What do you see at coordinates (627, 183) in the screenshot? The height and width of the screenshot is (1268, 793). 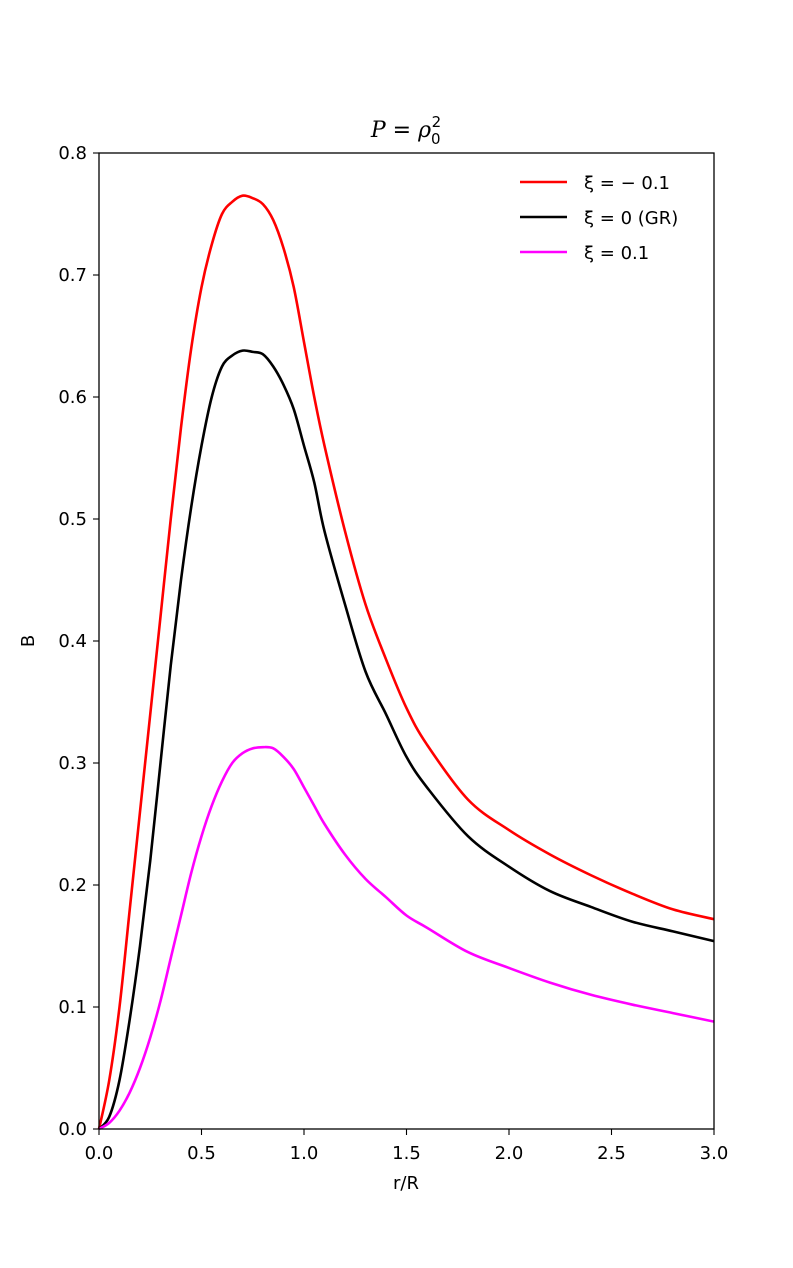 I see `legend-label: ξ = − 0.1` at bounding box center [627, 183].